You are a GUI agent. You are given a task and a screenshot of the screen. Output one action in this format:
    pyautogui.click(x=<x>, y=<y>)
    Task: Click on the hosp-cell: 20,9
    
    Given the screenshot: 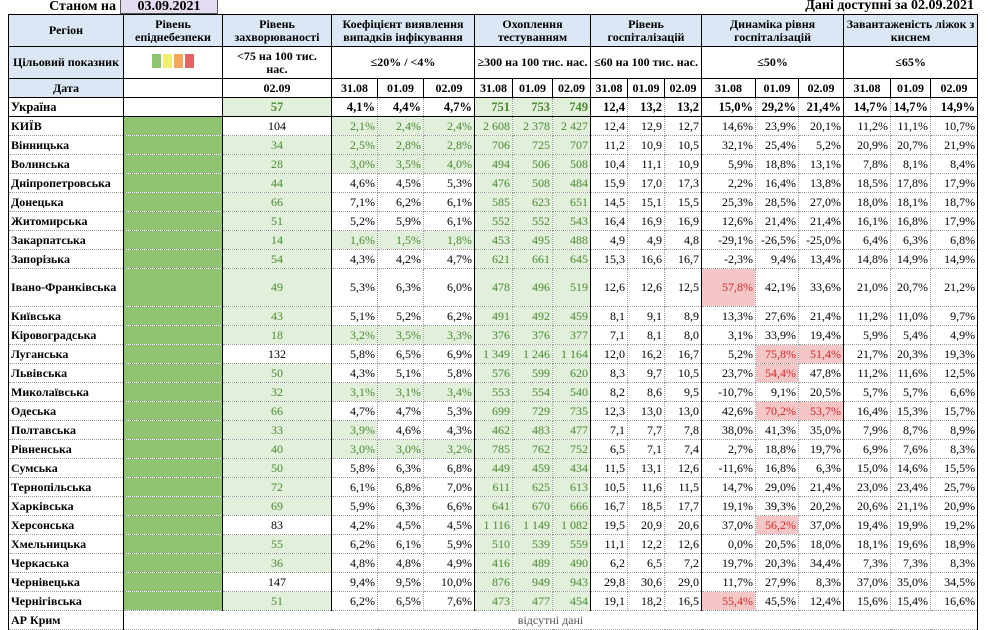 What is the action you would take?
    pyautogui.click(x=646, y=525)
    